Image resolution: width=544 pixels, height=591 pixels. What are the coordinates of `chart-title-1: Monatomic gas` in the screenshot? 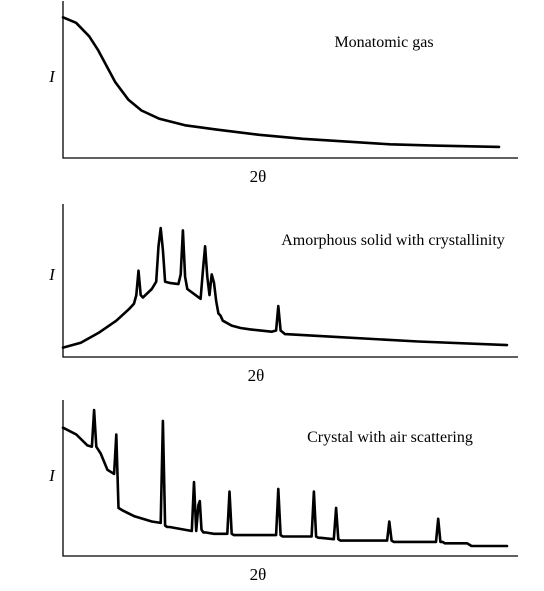 It's located at (383, 42).